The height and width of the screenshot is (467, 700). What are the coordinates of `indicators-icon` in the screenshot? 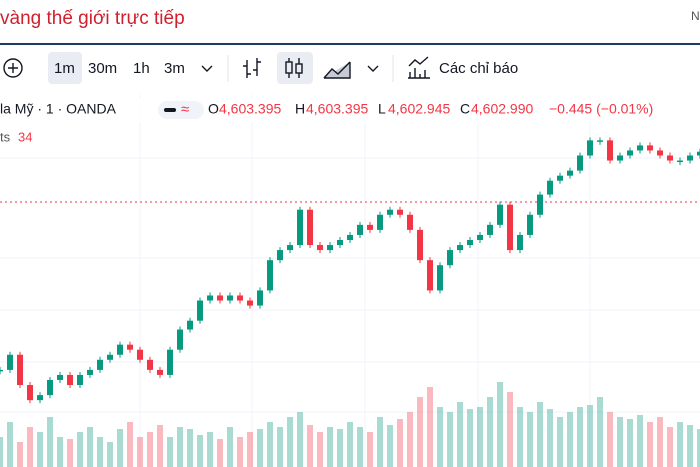 It's located at (419, 67).